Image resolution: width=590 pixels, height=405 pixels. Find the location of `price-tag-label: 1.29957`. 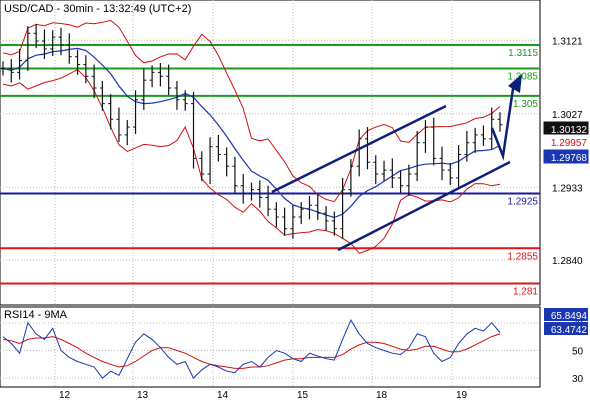

price-tag-label: 1.29957 is located at coordinates (569, 143).